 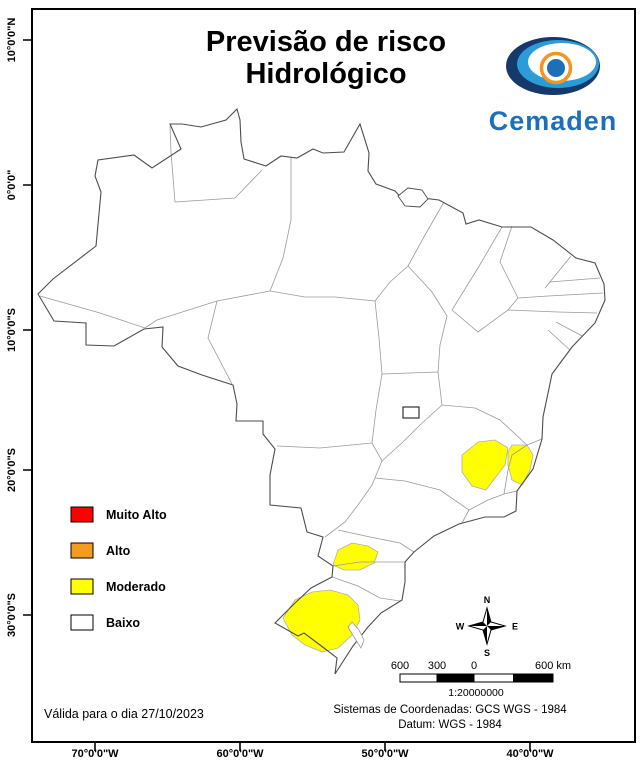 What do you see at coordinates (437, 666) in the screenshot?
I see `scale-label-300: 300` at bounding box center [437, 666].